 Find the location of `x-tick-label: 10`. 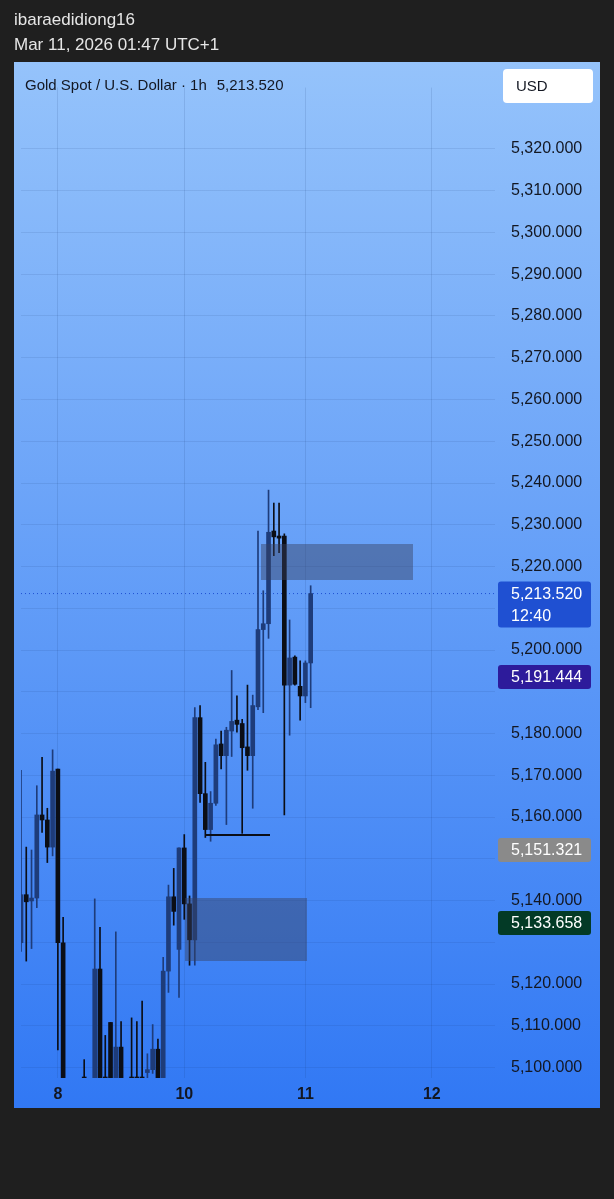

x-tick-label: 10 is located at coordinates (184, 1094).